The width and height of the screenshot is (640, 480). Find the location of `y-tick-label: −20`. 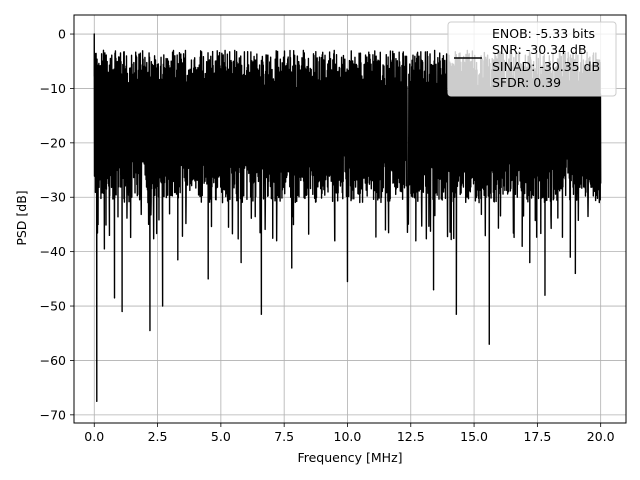

y-tick-label: −20 is located at coordinates (53, 142).